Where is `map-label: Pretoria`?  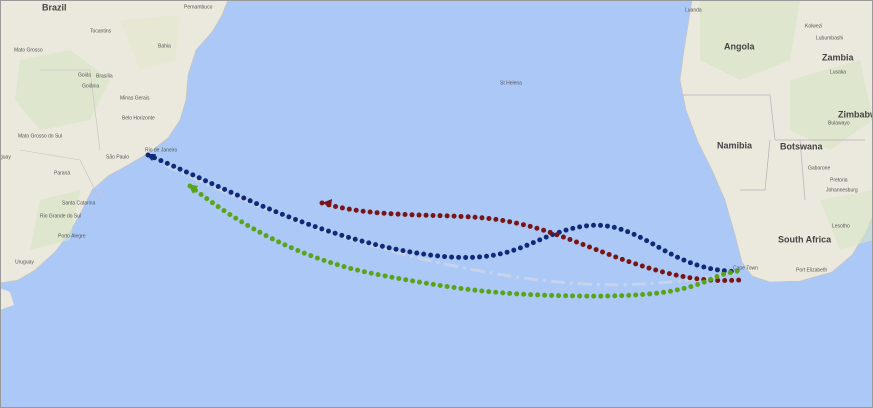
map-label: Pretoria is located at coordinates (839, 180).